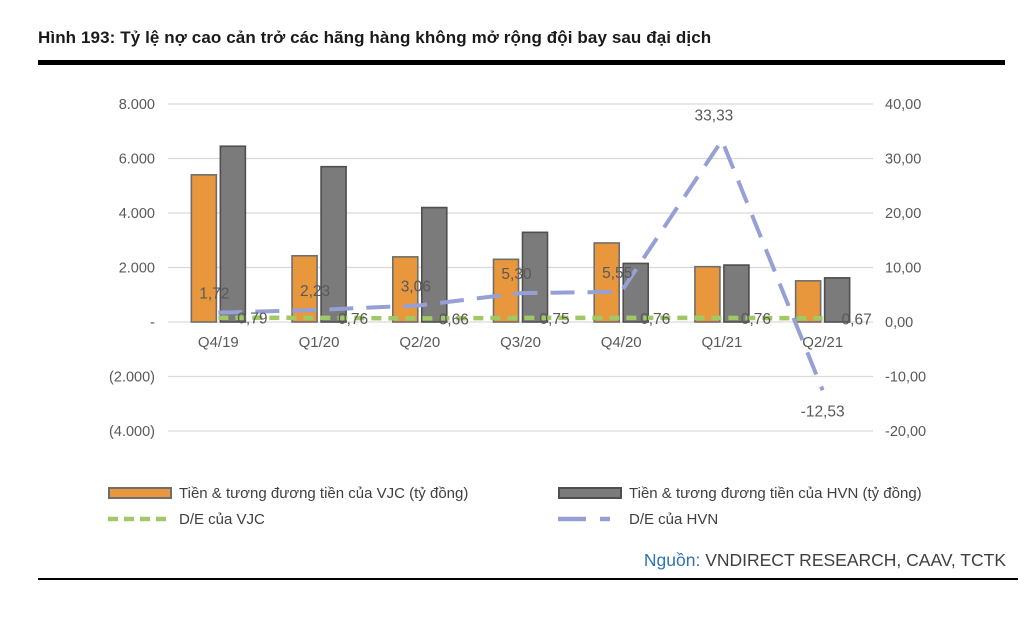 The image size is (1030, 634). I want to click on data-label-vjc-de: 0,79, so click(252, 319).